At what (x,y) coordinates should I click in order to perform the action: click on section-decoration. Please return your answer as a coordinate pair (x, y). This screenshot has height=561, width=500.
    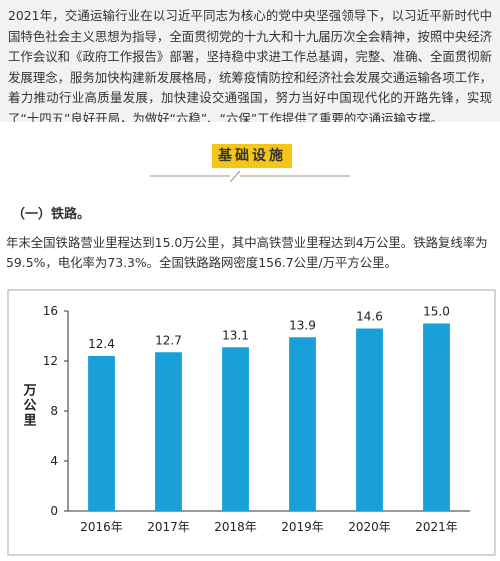
    Looking at the image, I should click on (250, 176).